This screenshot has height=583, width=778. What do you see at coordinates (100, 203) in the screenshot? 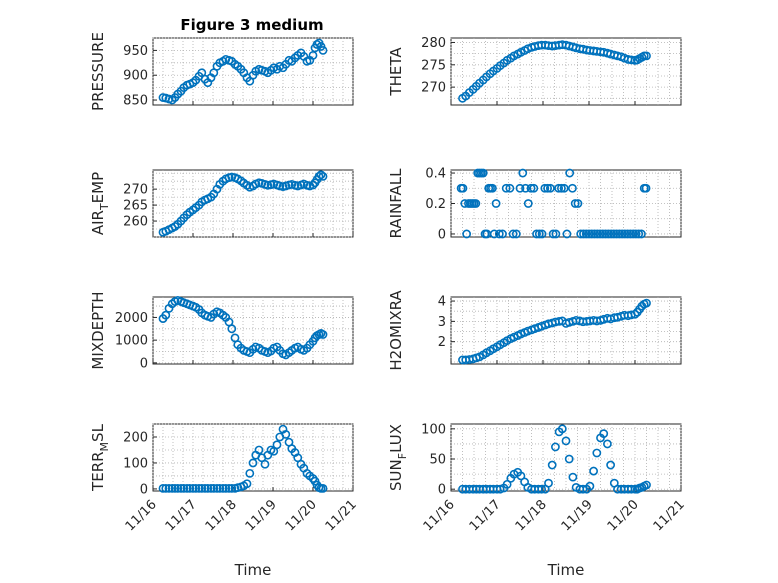
I see `y-axis-label: AIRTEMP` at bounding box center [100, 203].